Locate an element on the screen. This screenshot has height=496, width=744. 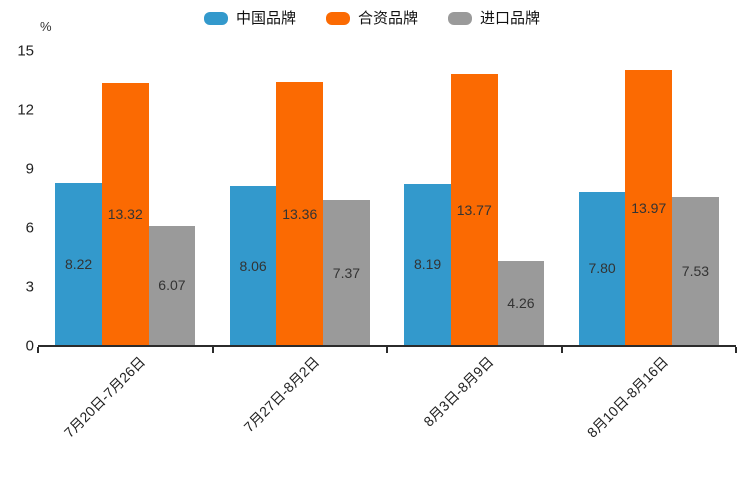
bar-value-label: 7.80 is located at coordinates (602, 268).